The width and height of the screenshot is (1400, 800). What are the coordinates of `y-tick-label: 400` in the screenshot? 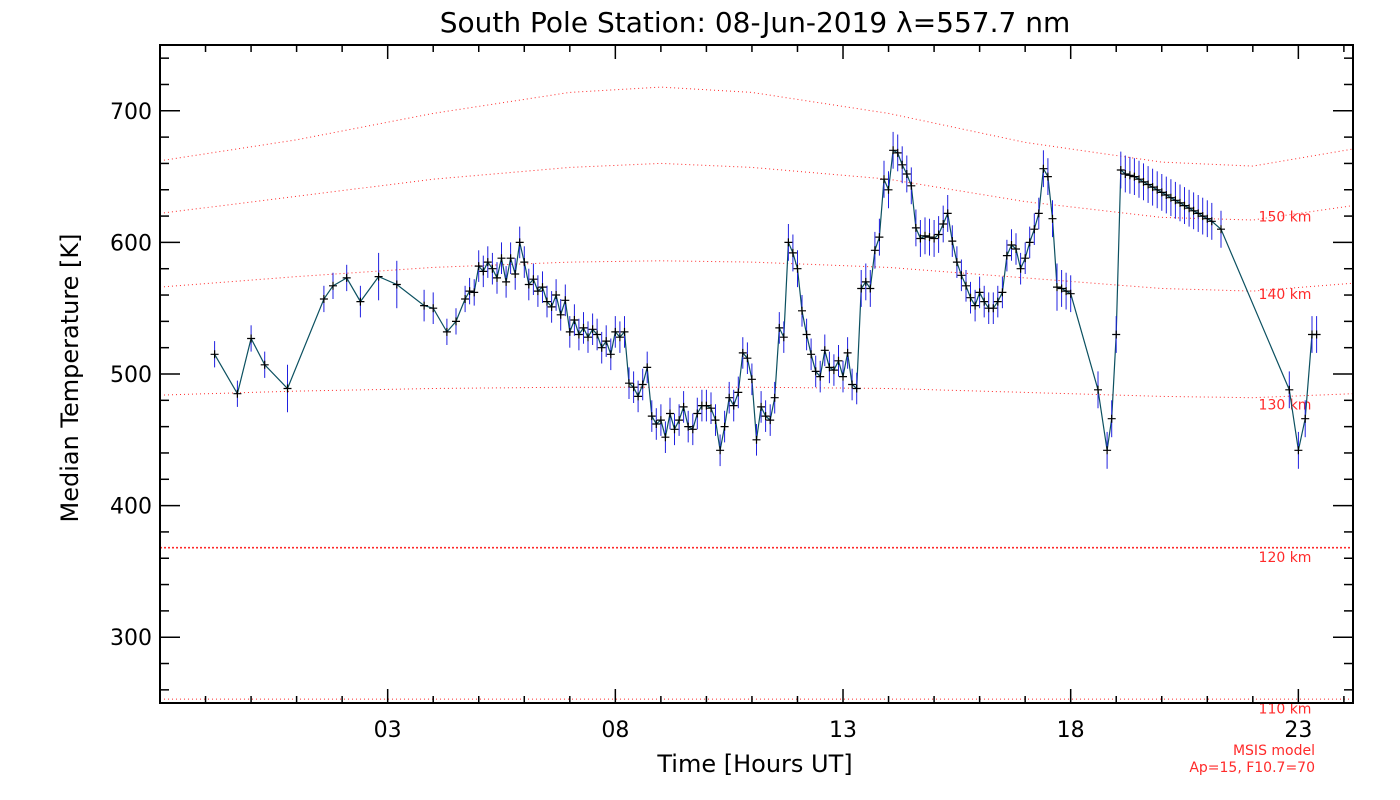 It's located at (131, 507).